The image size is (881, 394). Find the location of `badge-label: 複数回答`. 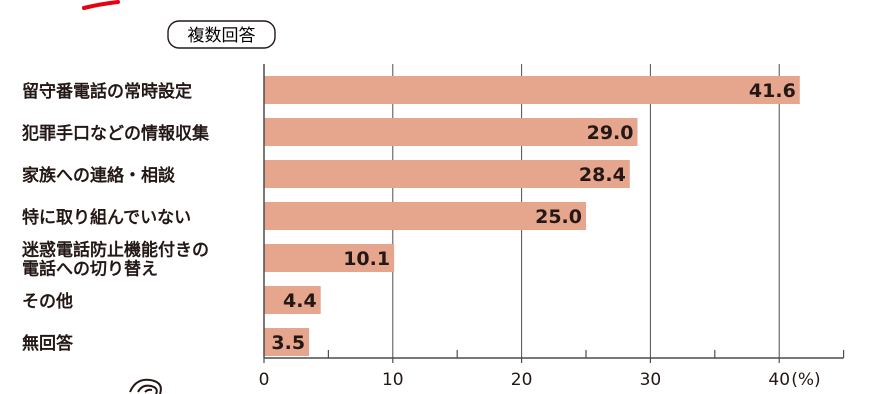

badge-label: 複数回答 is located at coordinates (222, 36).